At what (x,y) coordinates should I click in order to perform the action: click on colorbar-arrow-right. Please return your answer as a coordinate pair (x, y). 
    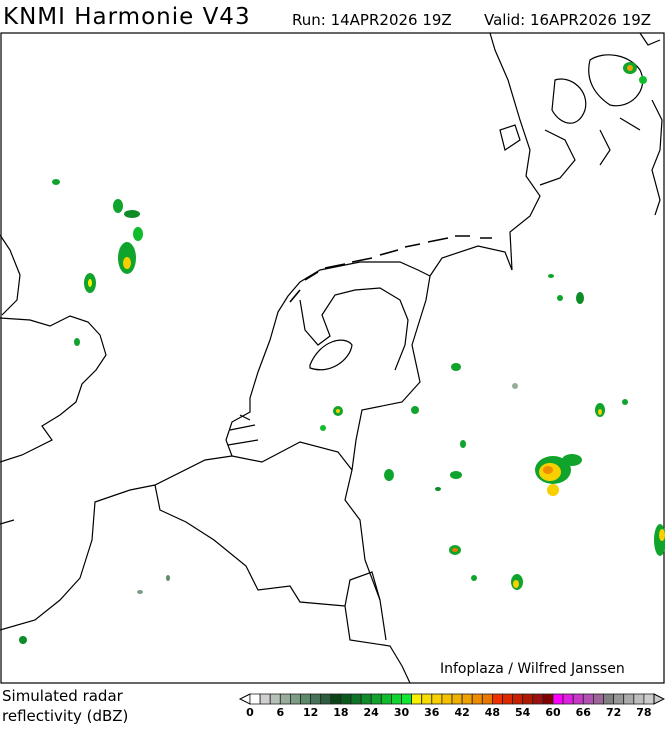
    Looking at the image, I should click on (659, 699).